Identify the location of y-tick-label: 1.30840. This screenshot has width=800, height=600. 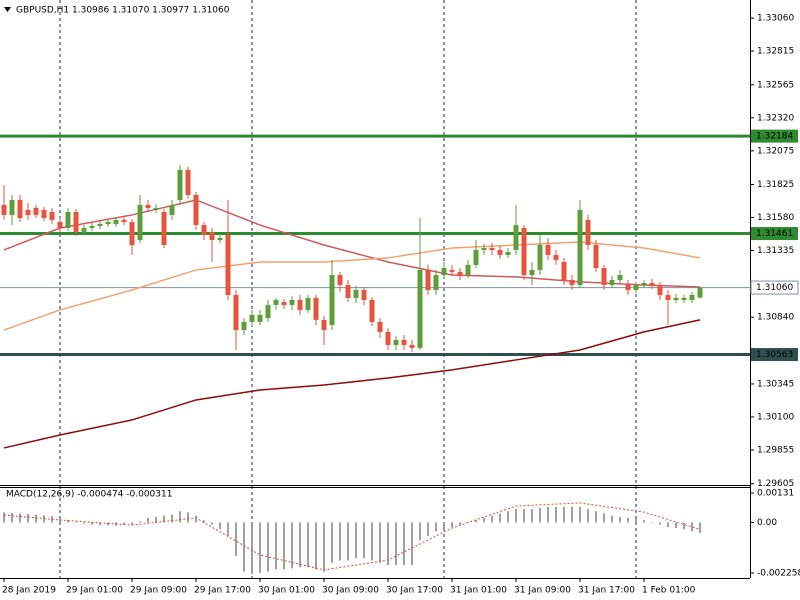
(775, 318).